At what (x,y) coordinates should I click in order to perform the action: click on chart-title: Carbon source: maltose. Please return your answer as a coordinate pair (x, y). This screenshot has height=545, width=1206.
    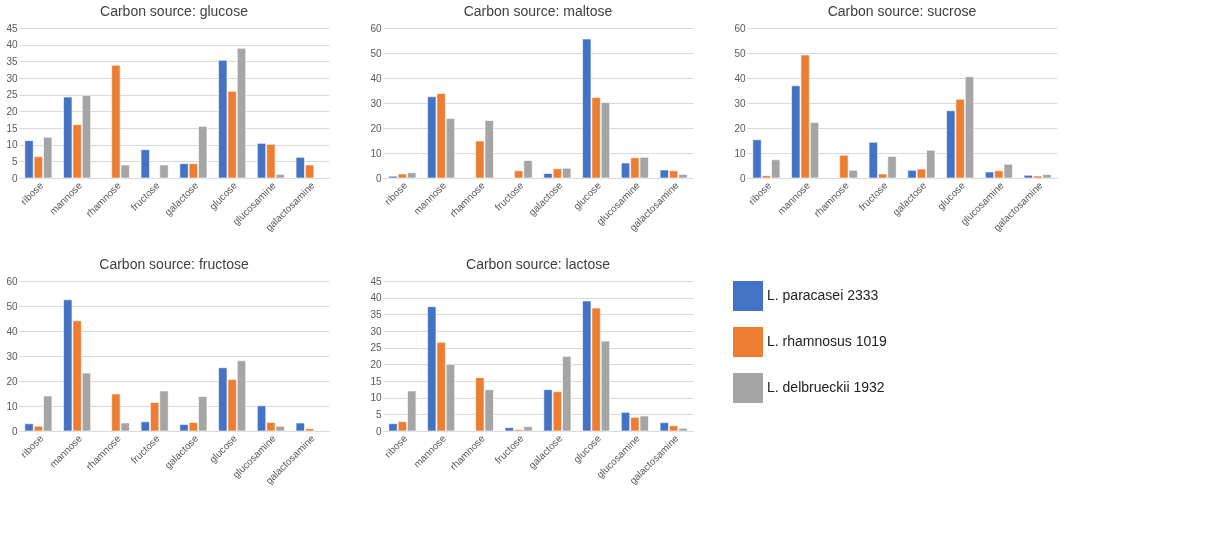
    Looking at the image, I should click on (538, 11).